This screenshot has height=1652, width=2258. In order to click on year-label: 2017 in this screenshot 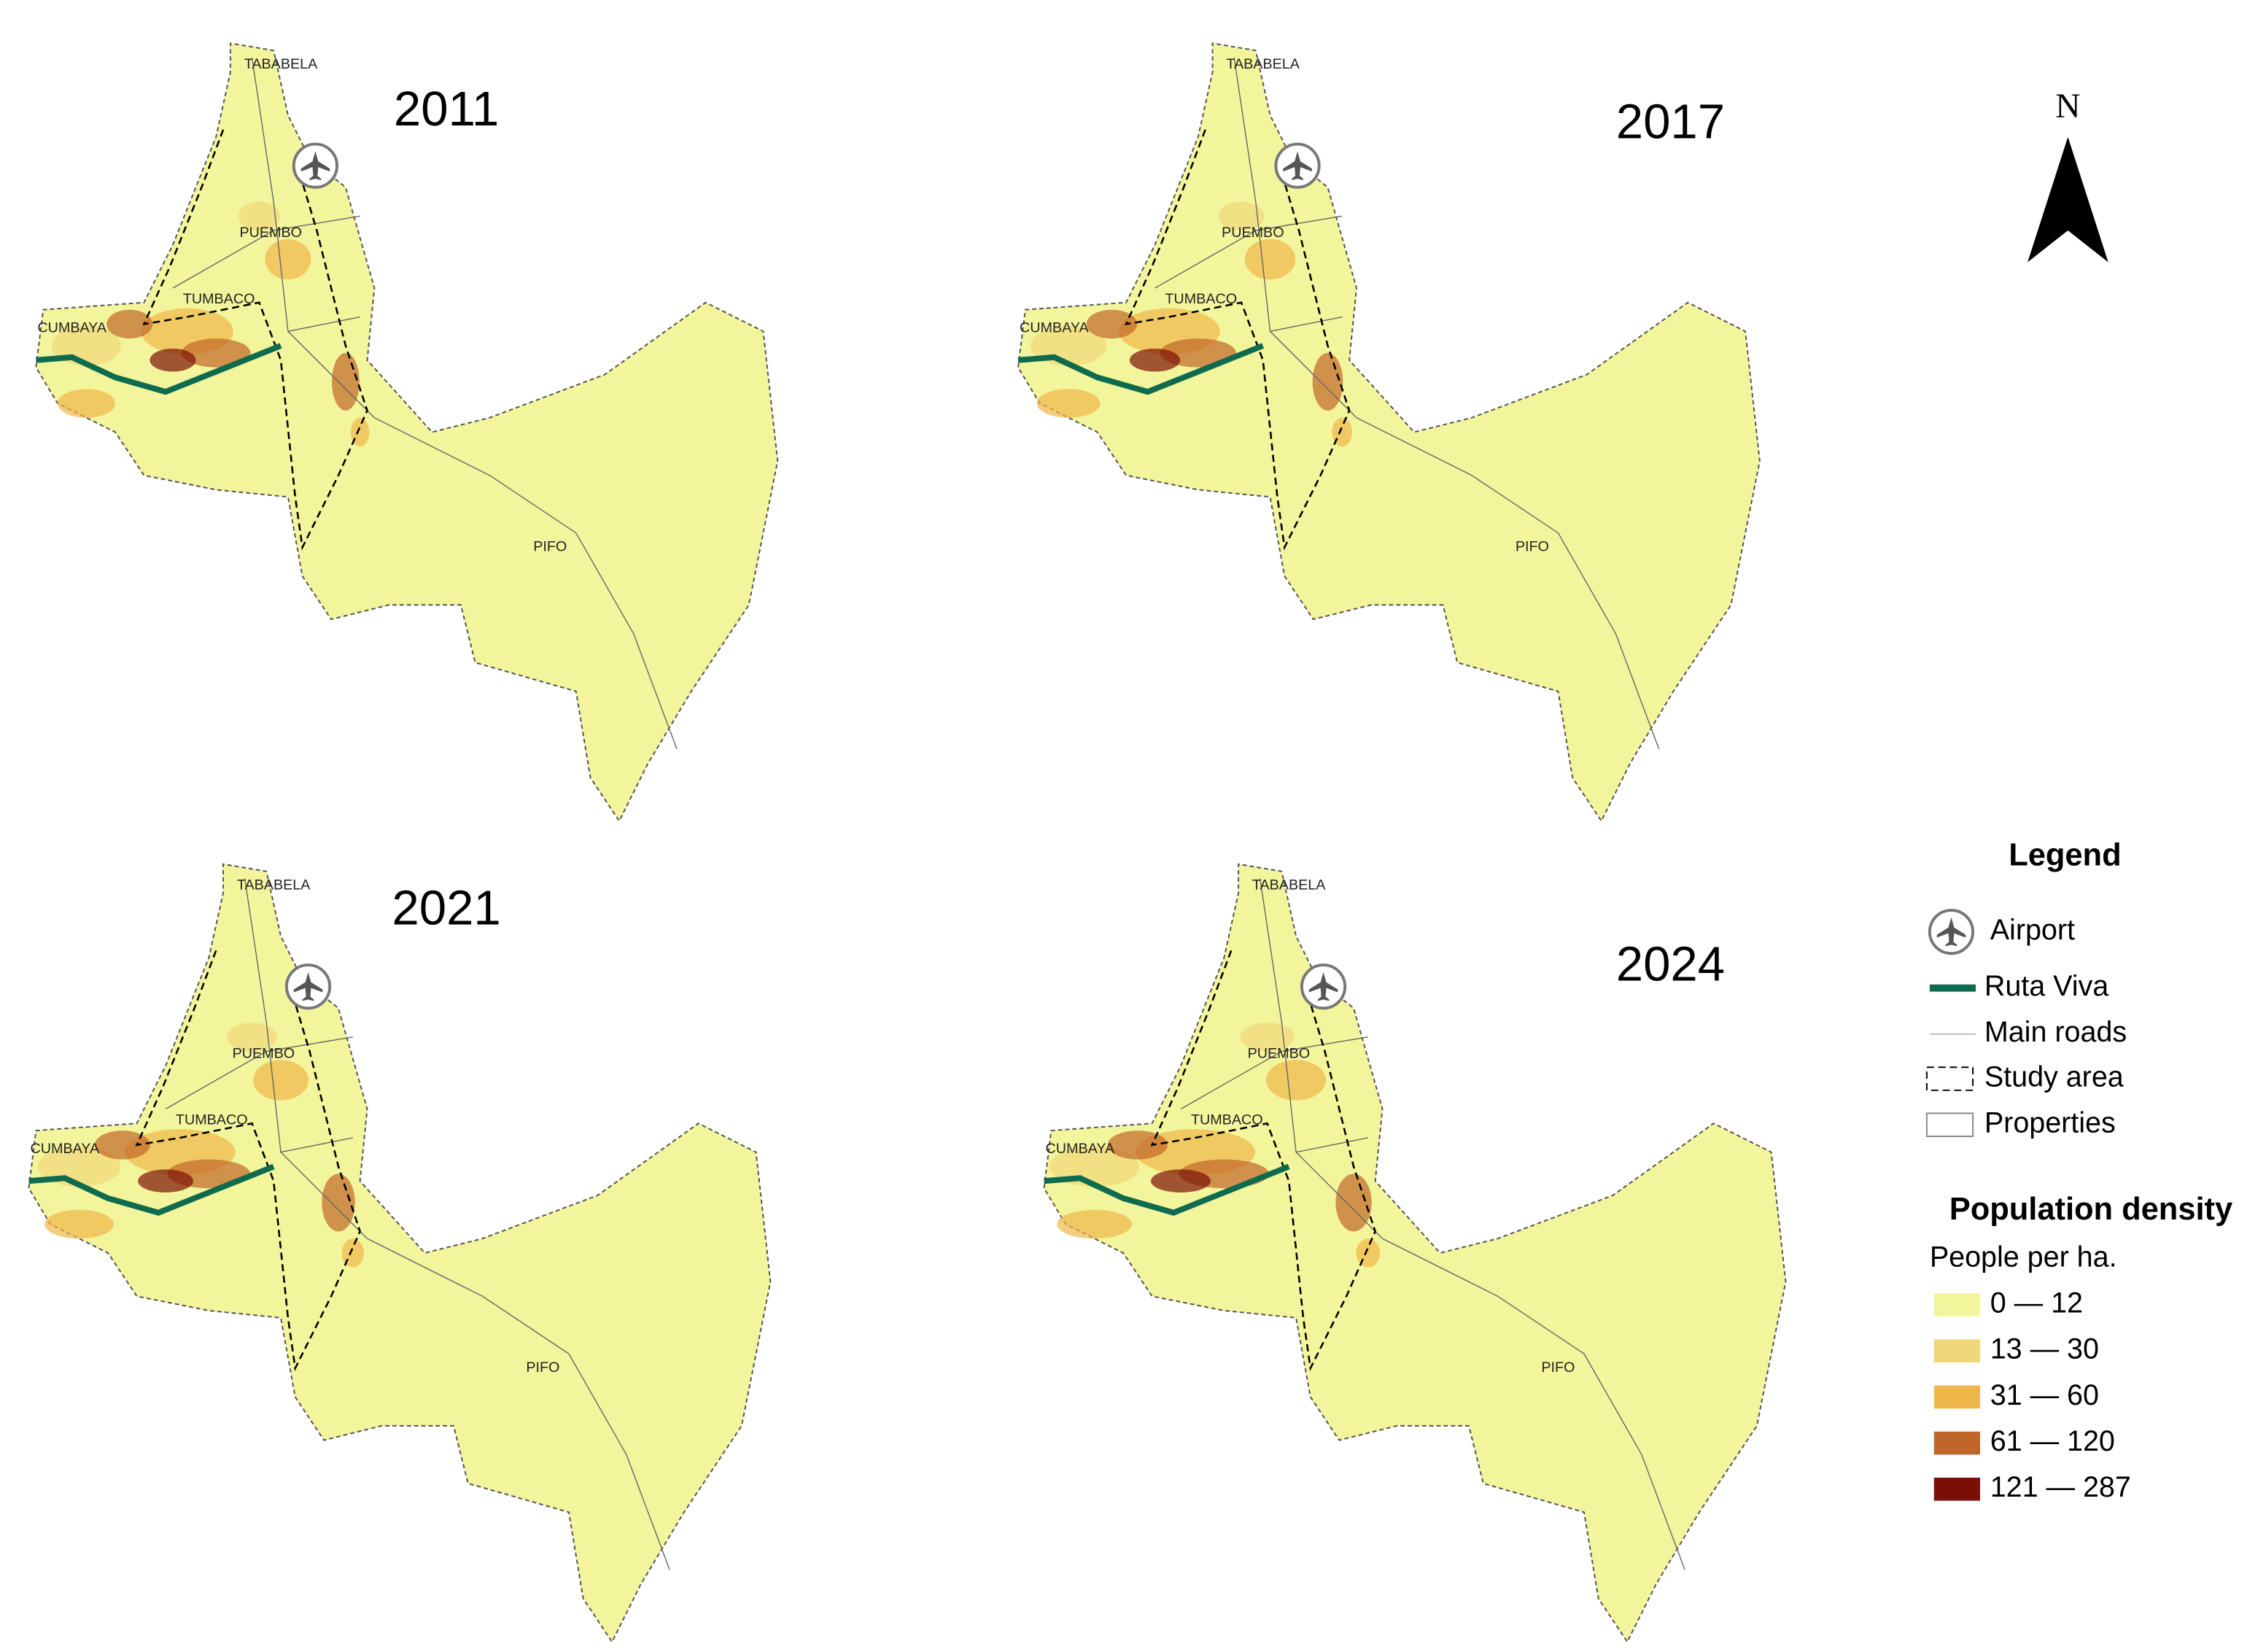, I will do `click(1671, 122)`.